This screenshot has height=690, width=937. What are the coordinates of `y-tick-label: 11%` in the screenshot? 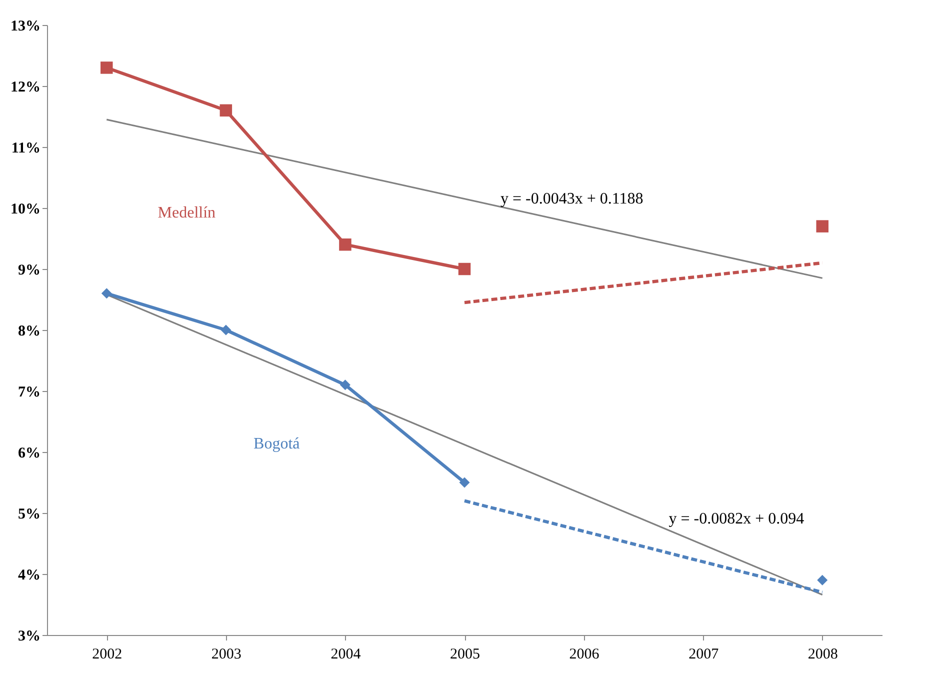 It's located at (25, 148).